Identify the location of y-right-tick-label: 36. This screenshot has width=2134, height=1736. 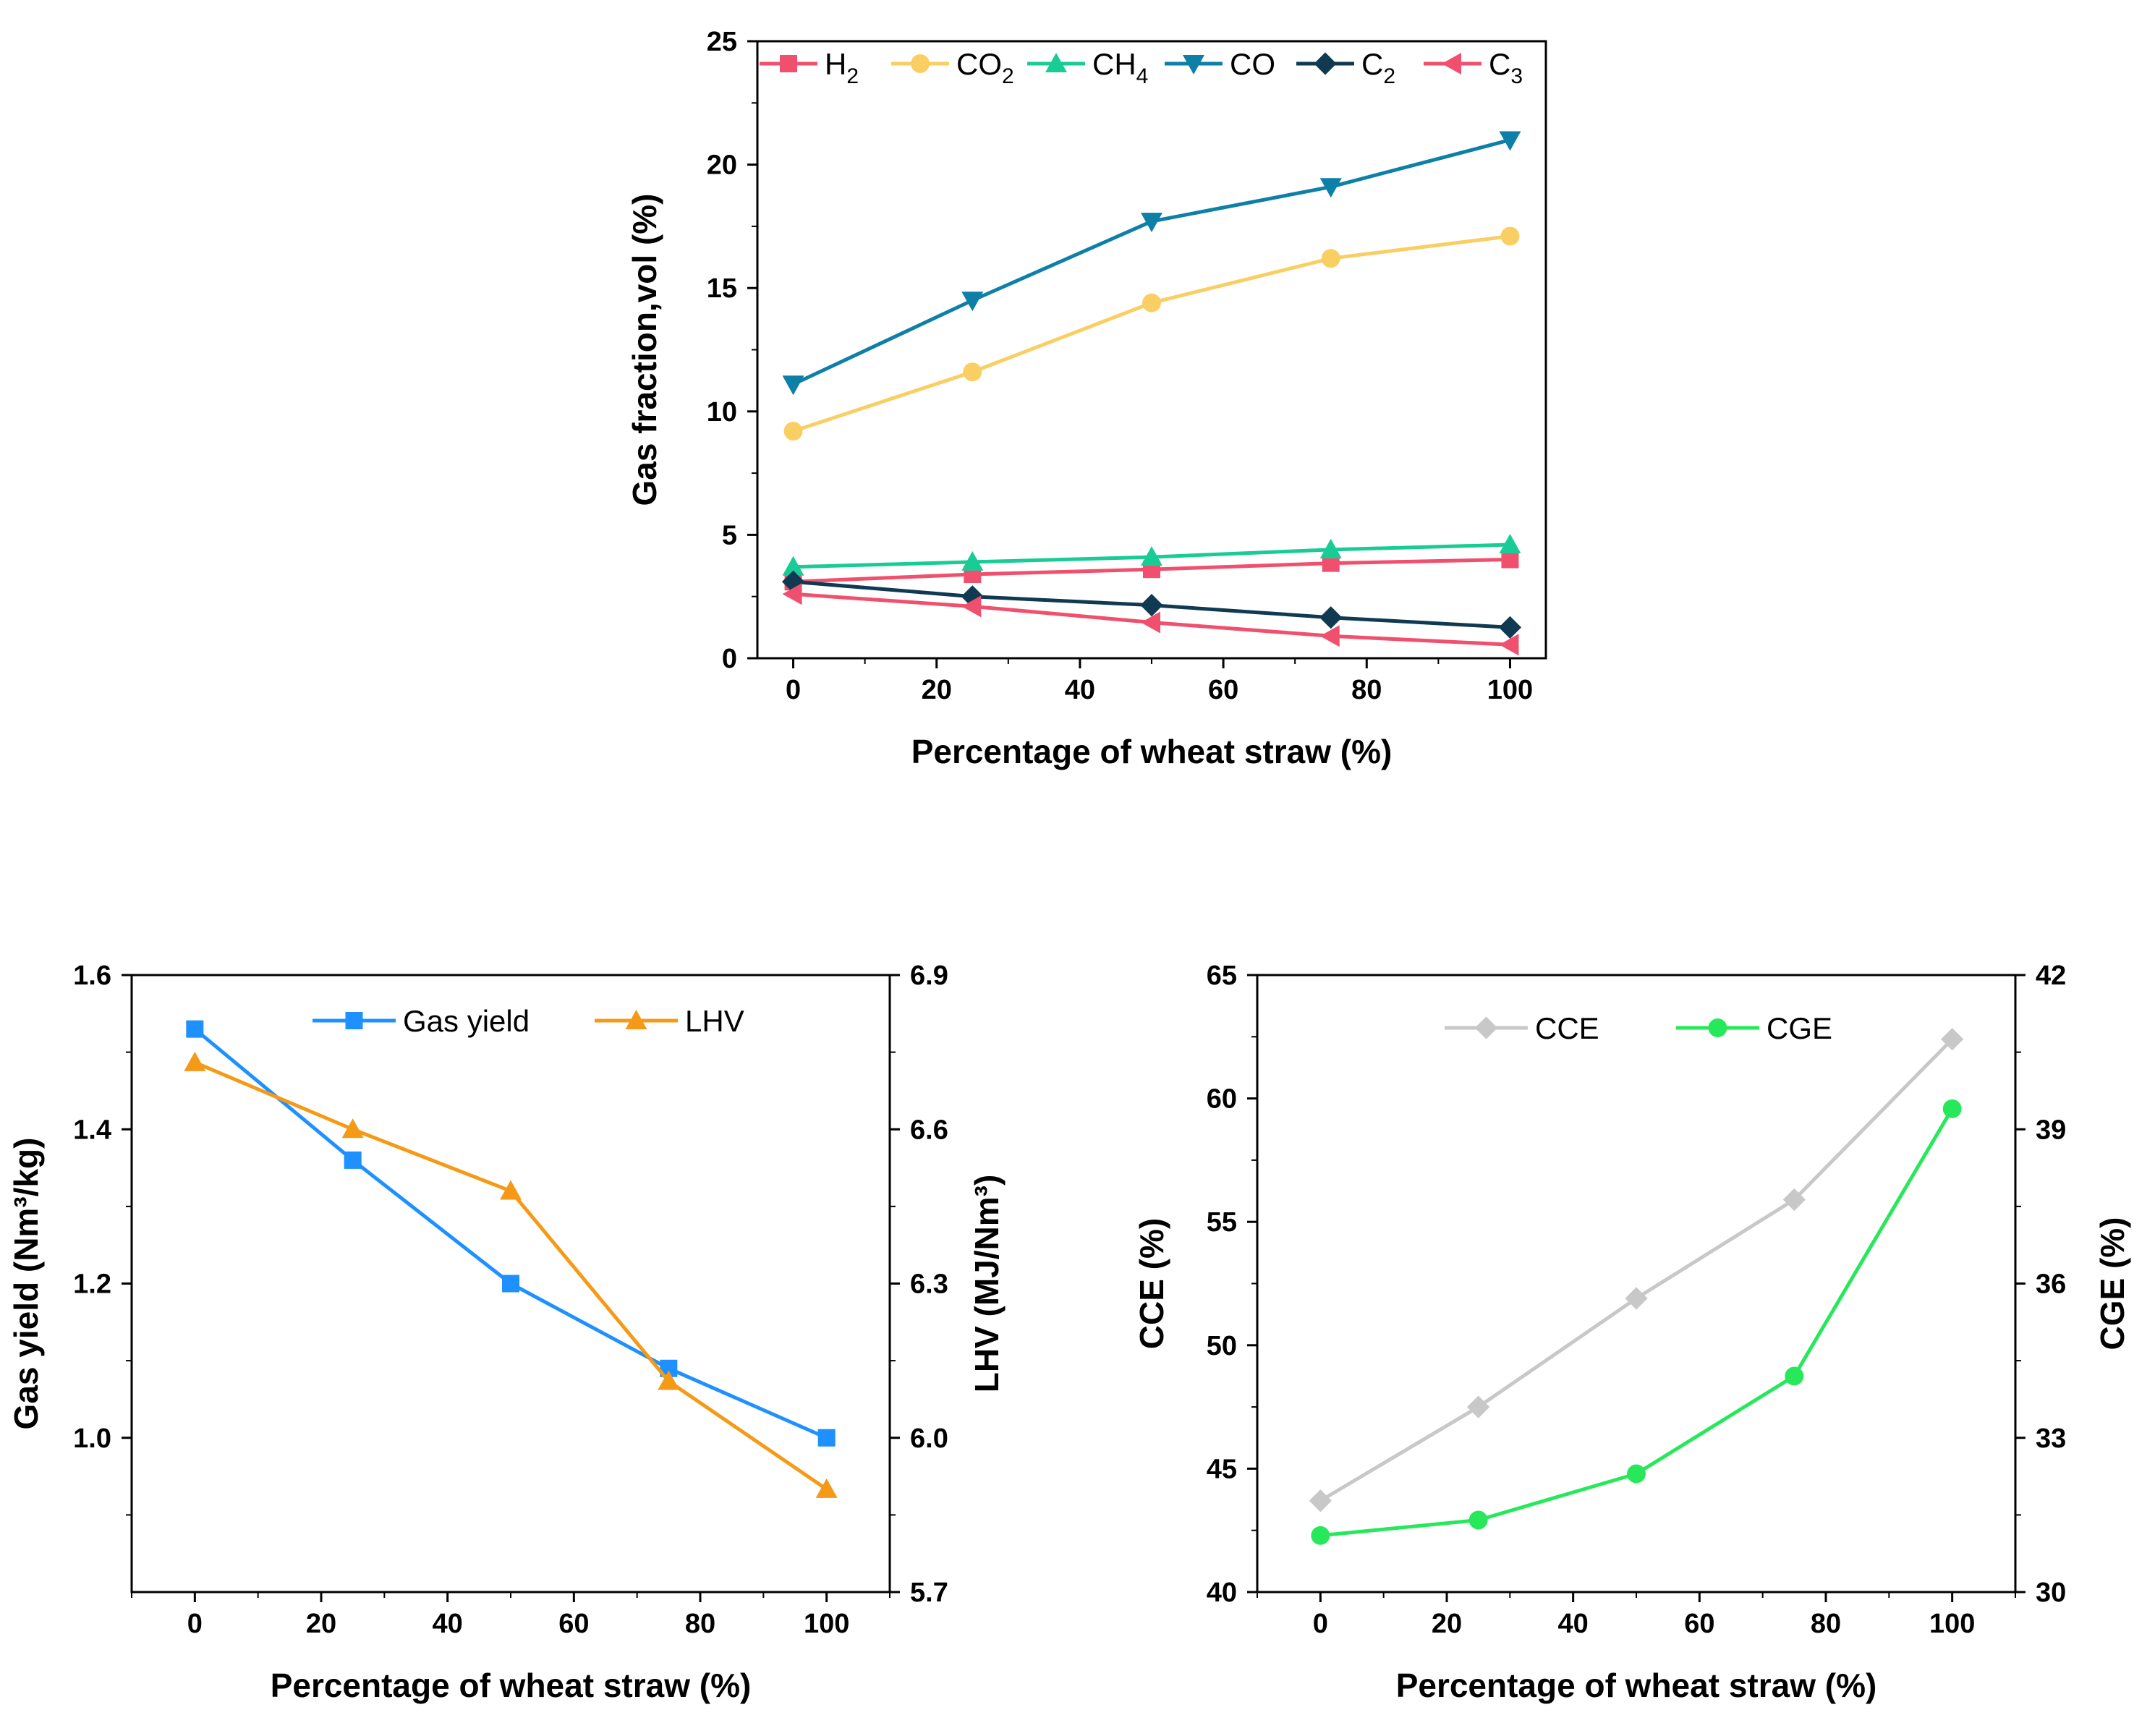
(2051, 1284).